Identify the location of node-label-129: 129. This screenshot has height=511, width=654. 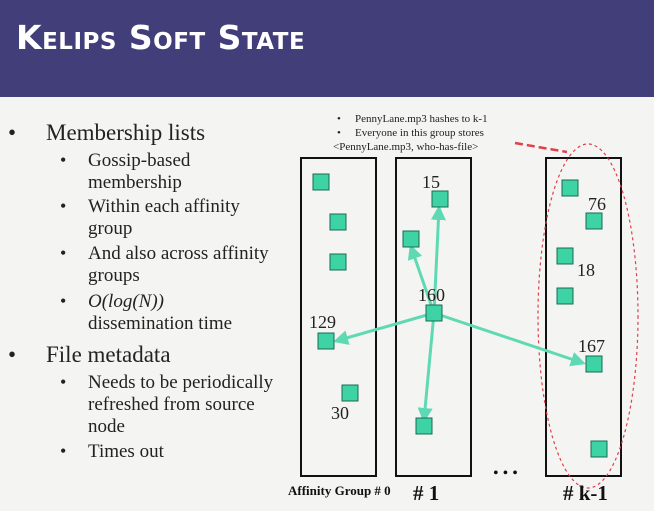
(322, 322).